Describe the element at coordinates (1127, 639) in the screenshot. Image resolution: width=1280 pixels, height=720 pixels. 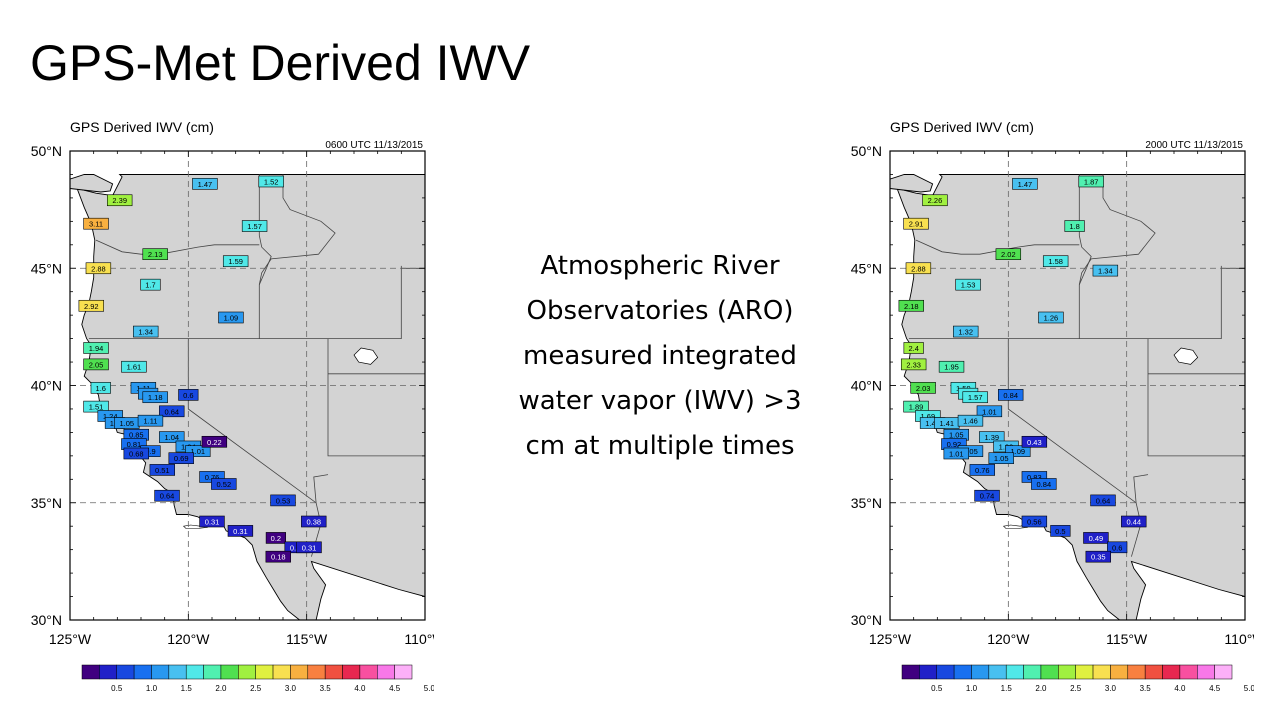
I see `longitude-tick-label: 115°W` at that location.